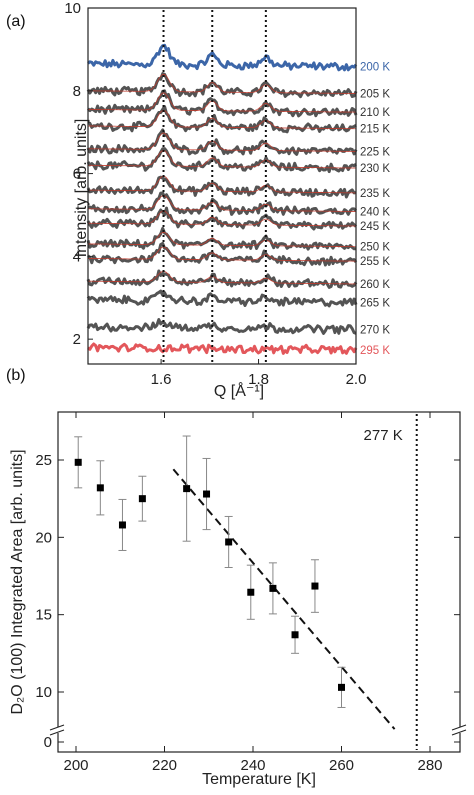 Image resolution: width=474 pixels, height=795 pixels. What do you see at coordinates (239, 390) in the screenshot?
I see `panel-a-x-axis-title: Q [Å⁻¹]` at bounding box center [239, 390].